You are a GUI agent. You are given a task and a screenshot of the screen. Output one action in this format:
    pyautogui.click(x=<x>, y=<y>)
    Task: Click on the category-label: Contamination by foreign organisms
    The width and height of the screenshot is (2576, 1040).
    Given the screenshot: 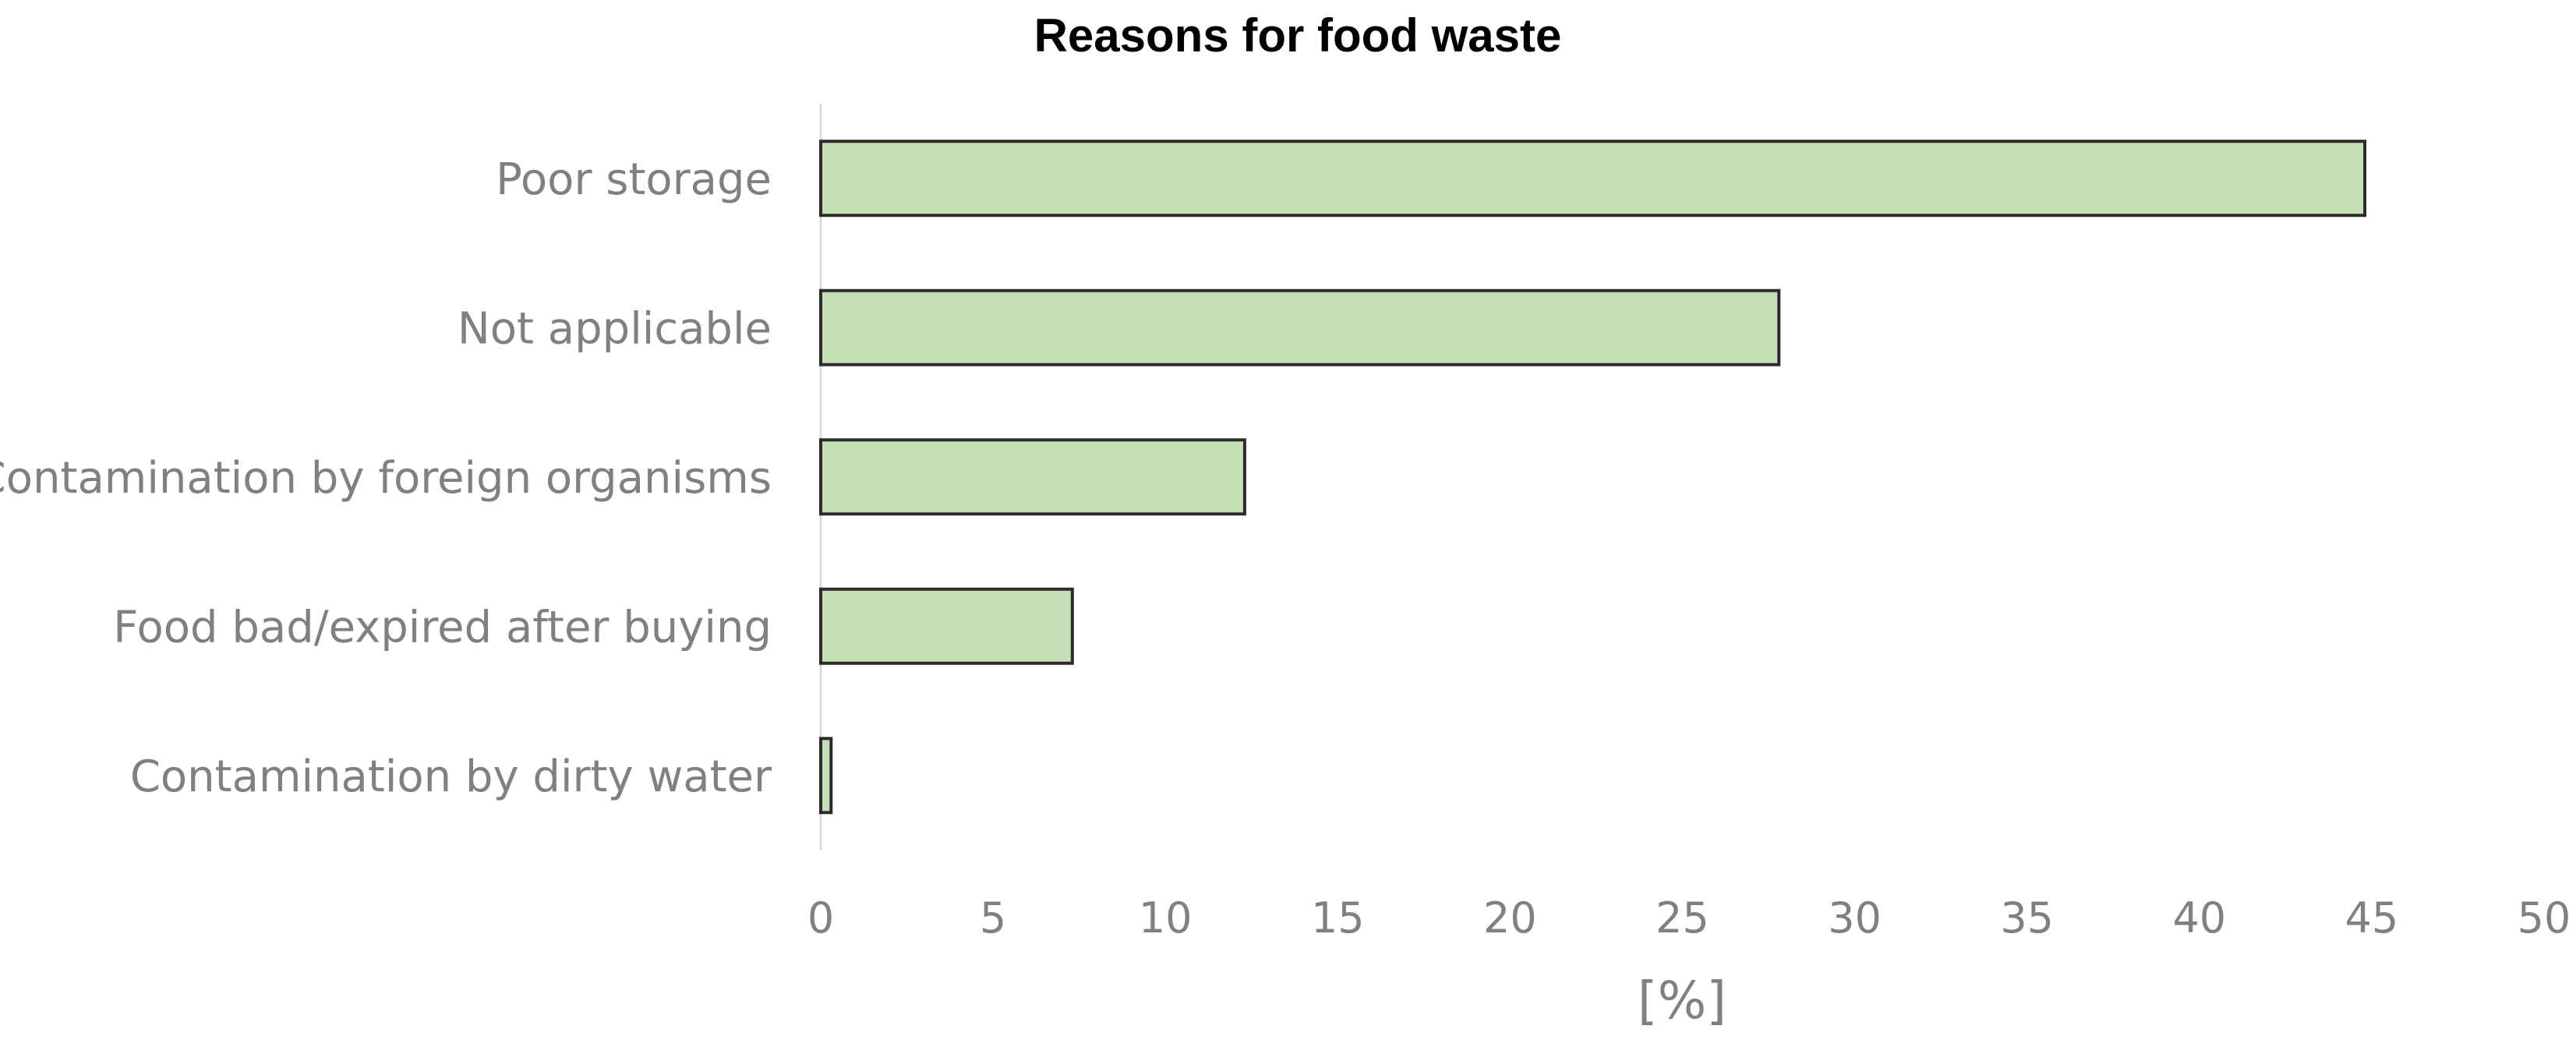 What is the action you would take?
    pyautogui.click(x=386, y=479)
    